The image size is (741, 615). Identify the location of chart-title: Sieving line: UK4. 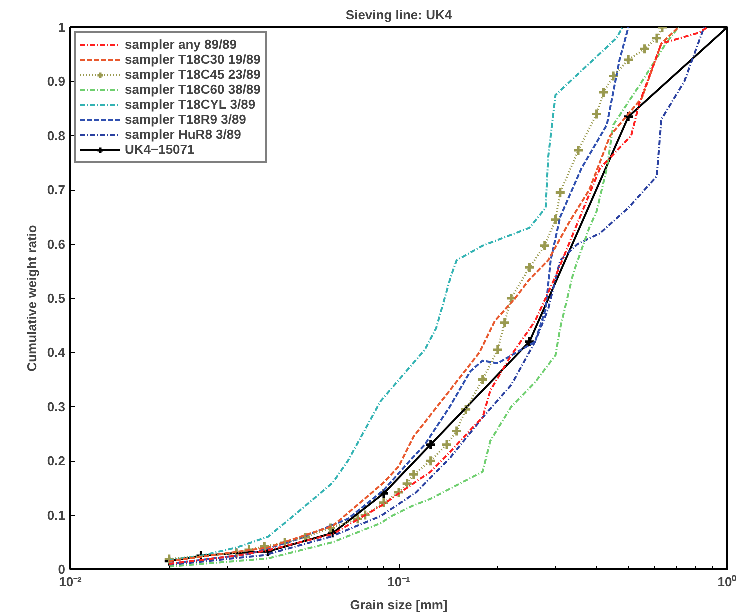
(399, 15).